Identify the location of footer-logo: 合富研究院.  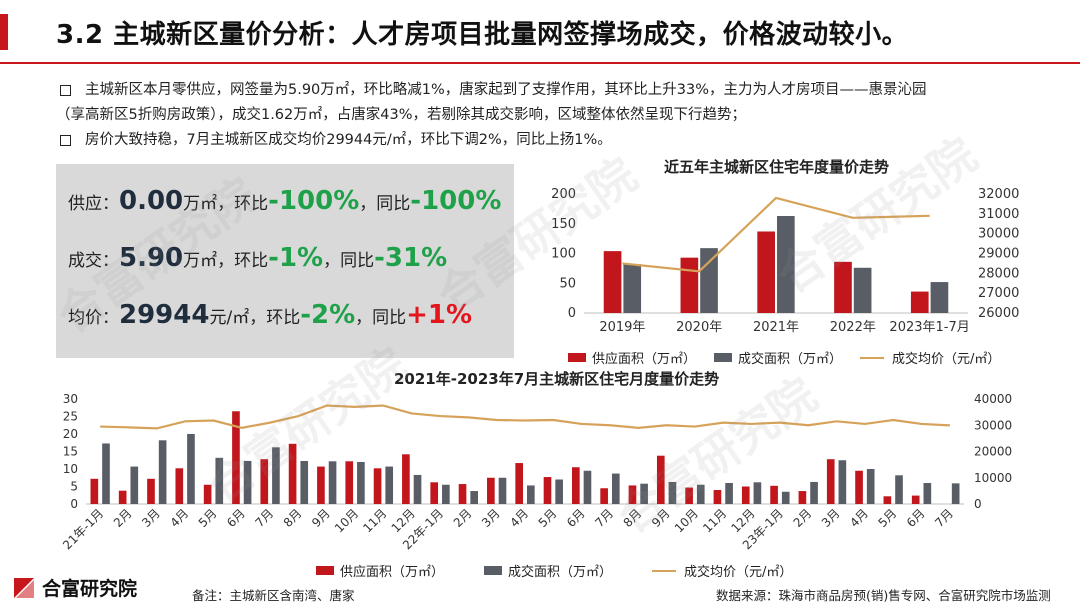
(74, 587).